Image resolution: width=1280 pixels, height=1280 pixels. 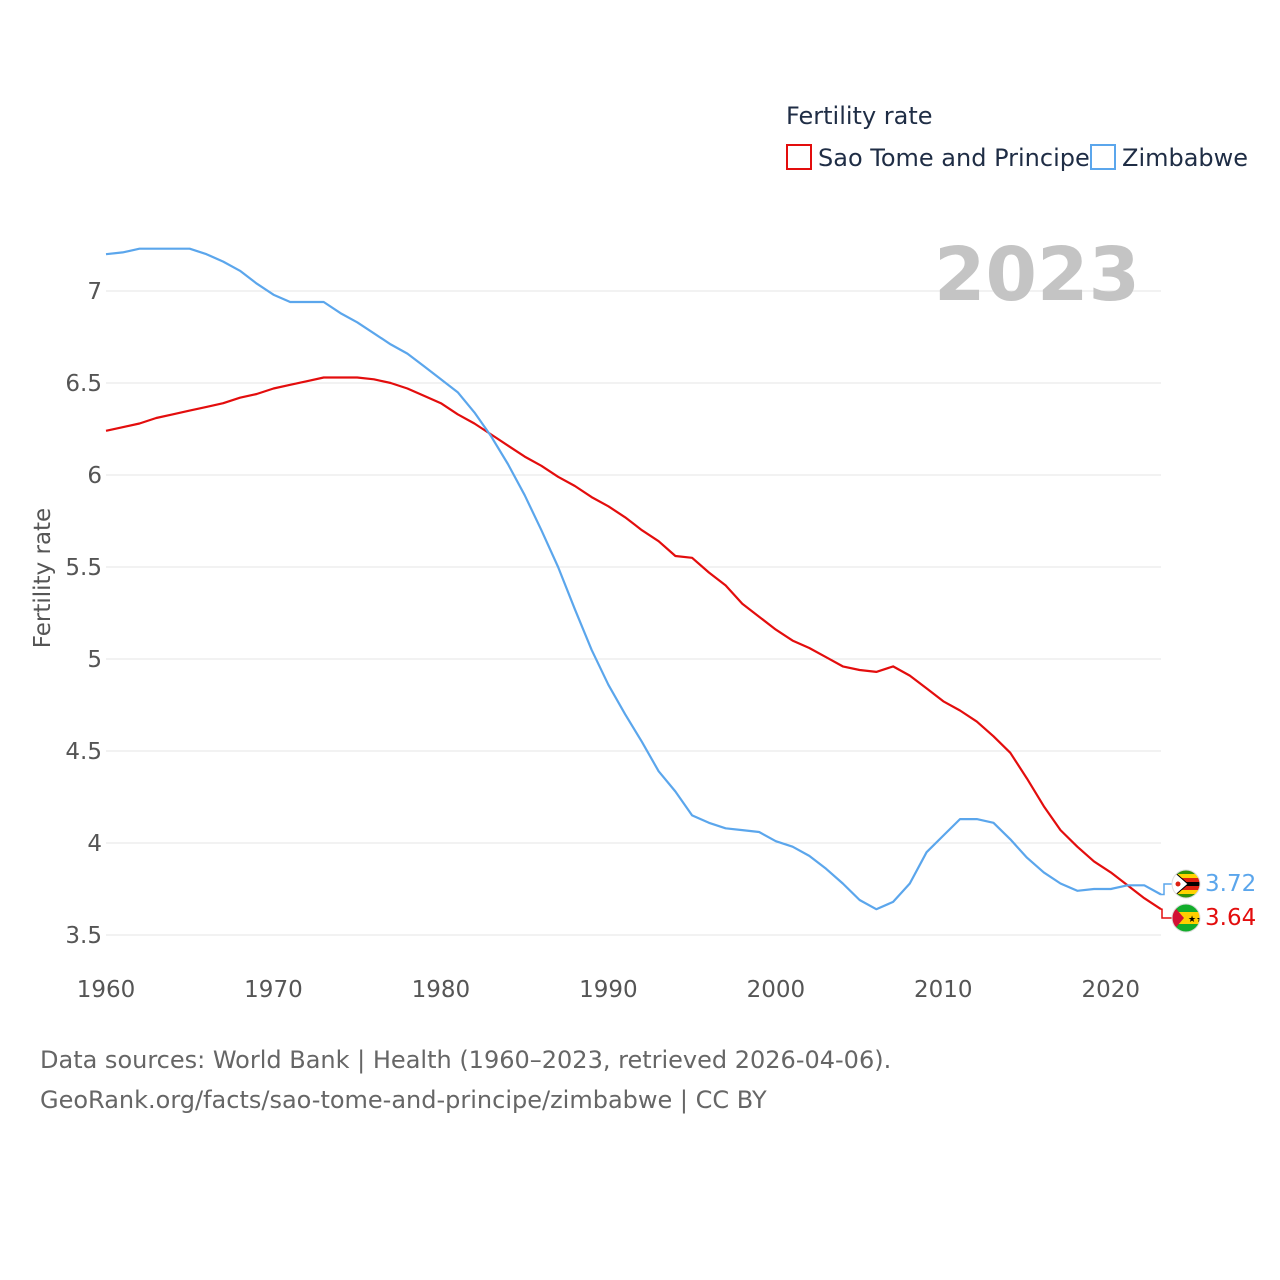 What do you see at coordinates (1186, 884) in the screenshot?
I see `zimbabwe-flag-icon` at bounding box center [1186, 884].